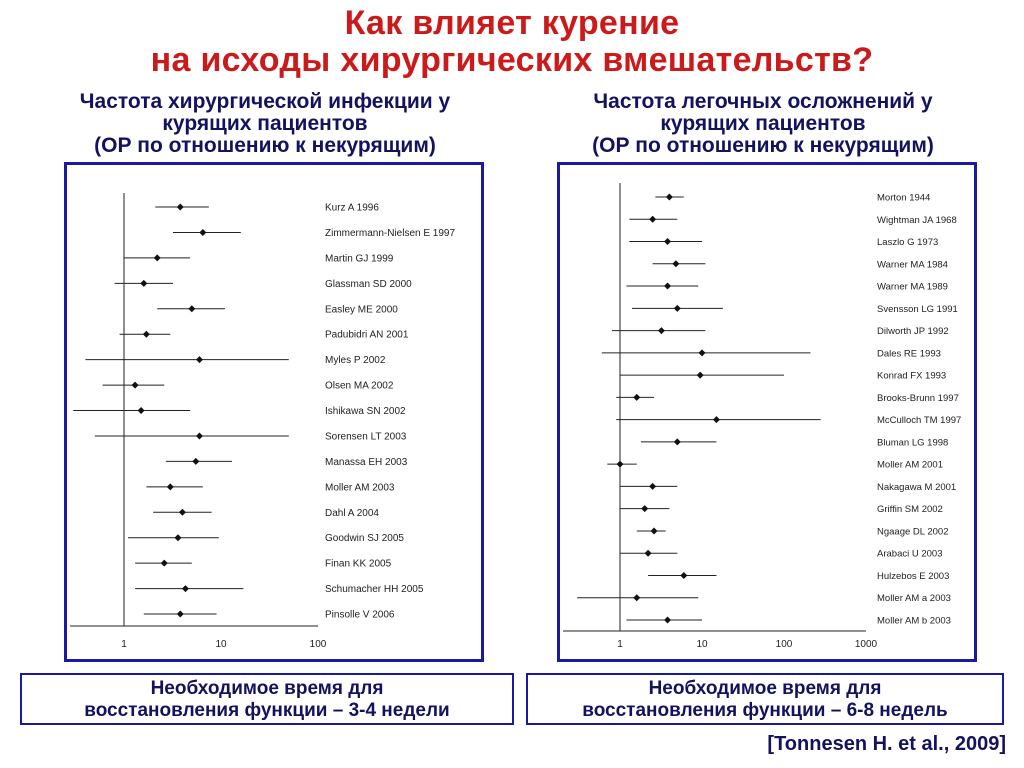 The width and height of the screenshot is (1024, 768). Describe the element at coordinates (914, 598) in the screenshot. I see `study-label: Moller AM a 2003` at that location.